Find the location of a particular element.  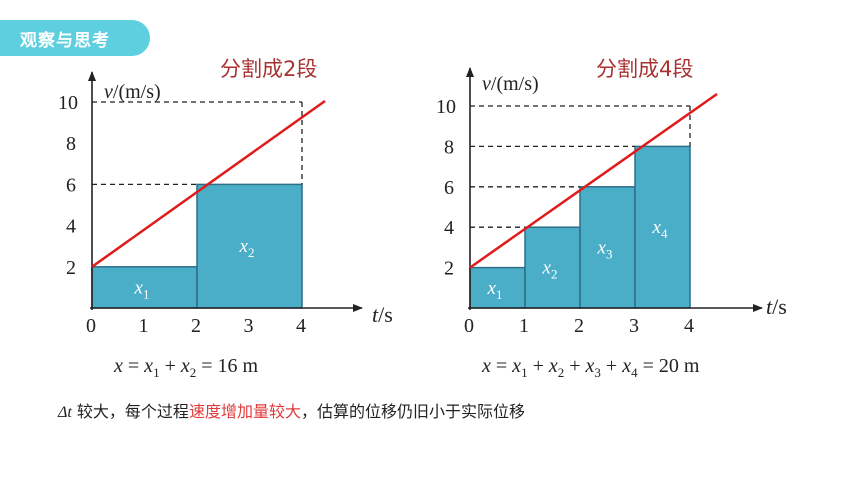

conclusion-highlight: 速度增加量较大 is located at coordinates (244, 411).